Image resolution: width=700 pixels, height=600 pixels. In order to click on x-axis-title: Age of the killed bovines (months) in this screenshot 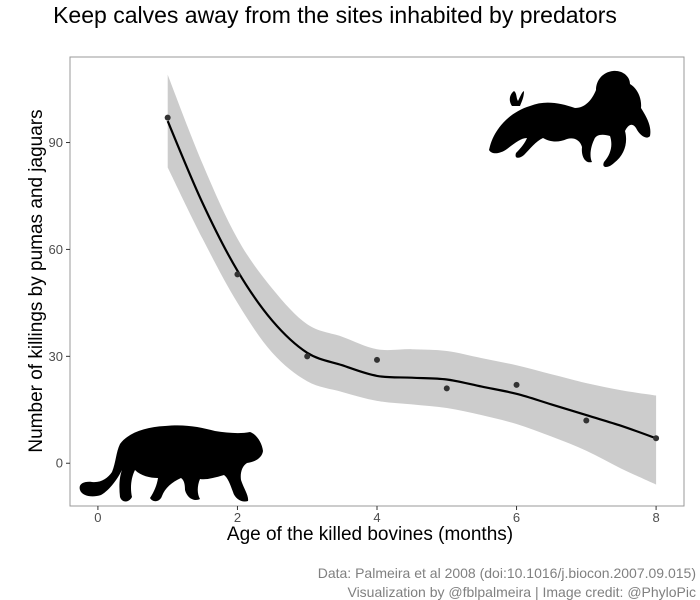, I will do `click(370, 534)`.